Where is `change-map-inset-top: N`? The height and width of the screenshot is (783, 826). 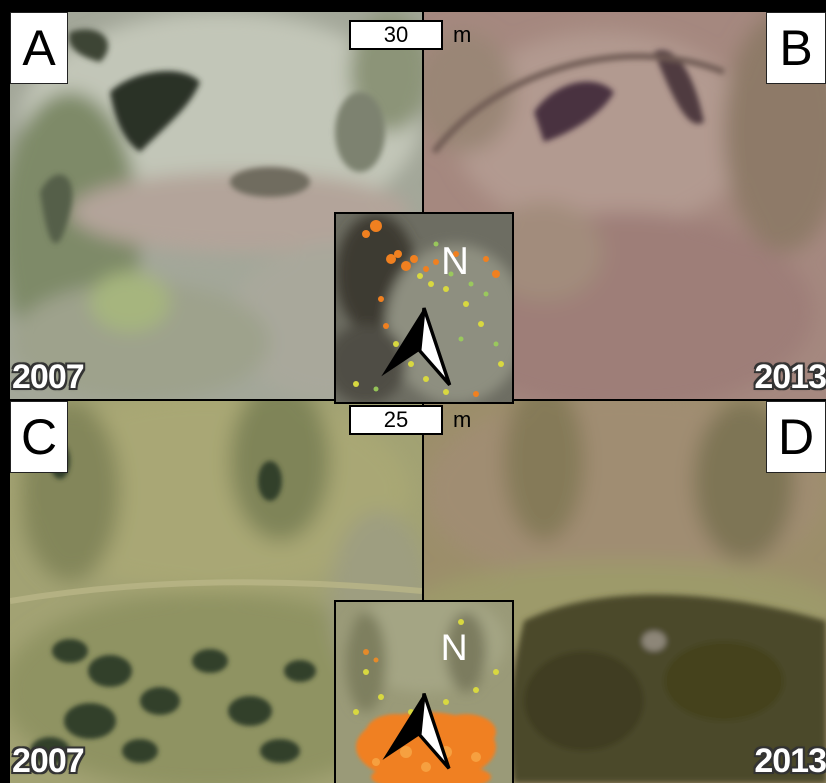 change-map-inset-top: N is located at coordinates (424, 308).